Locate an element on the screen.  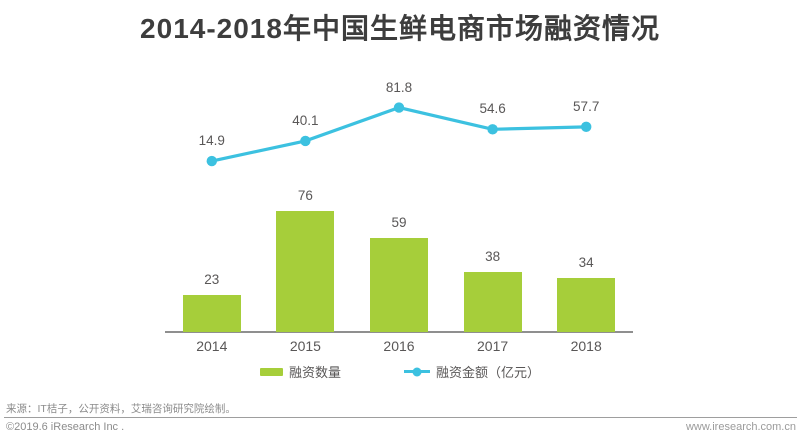
bar-value-label: 34 is located at coordinates (586, 262).